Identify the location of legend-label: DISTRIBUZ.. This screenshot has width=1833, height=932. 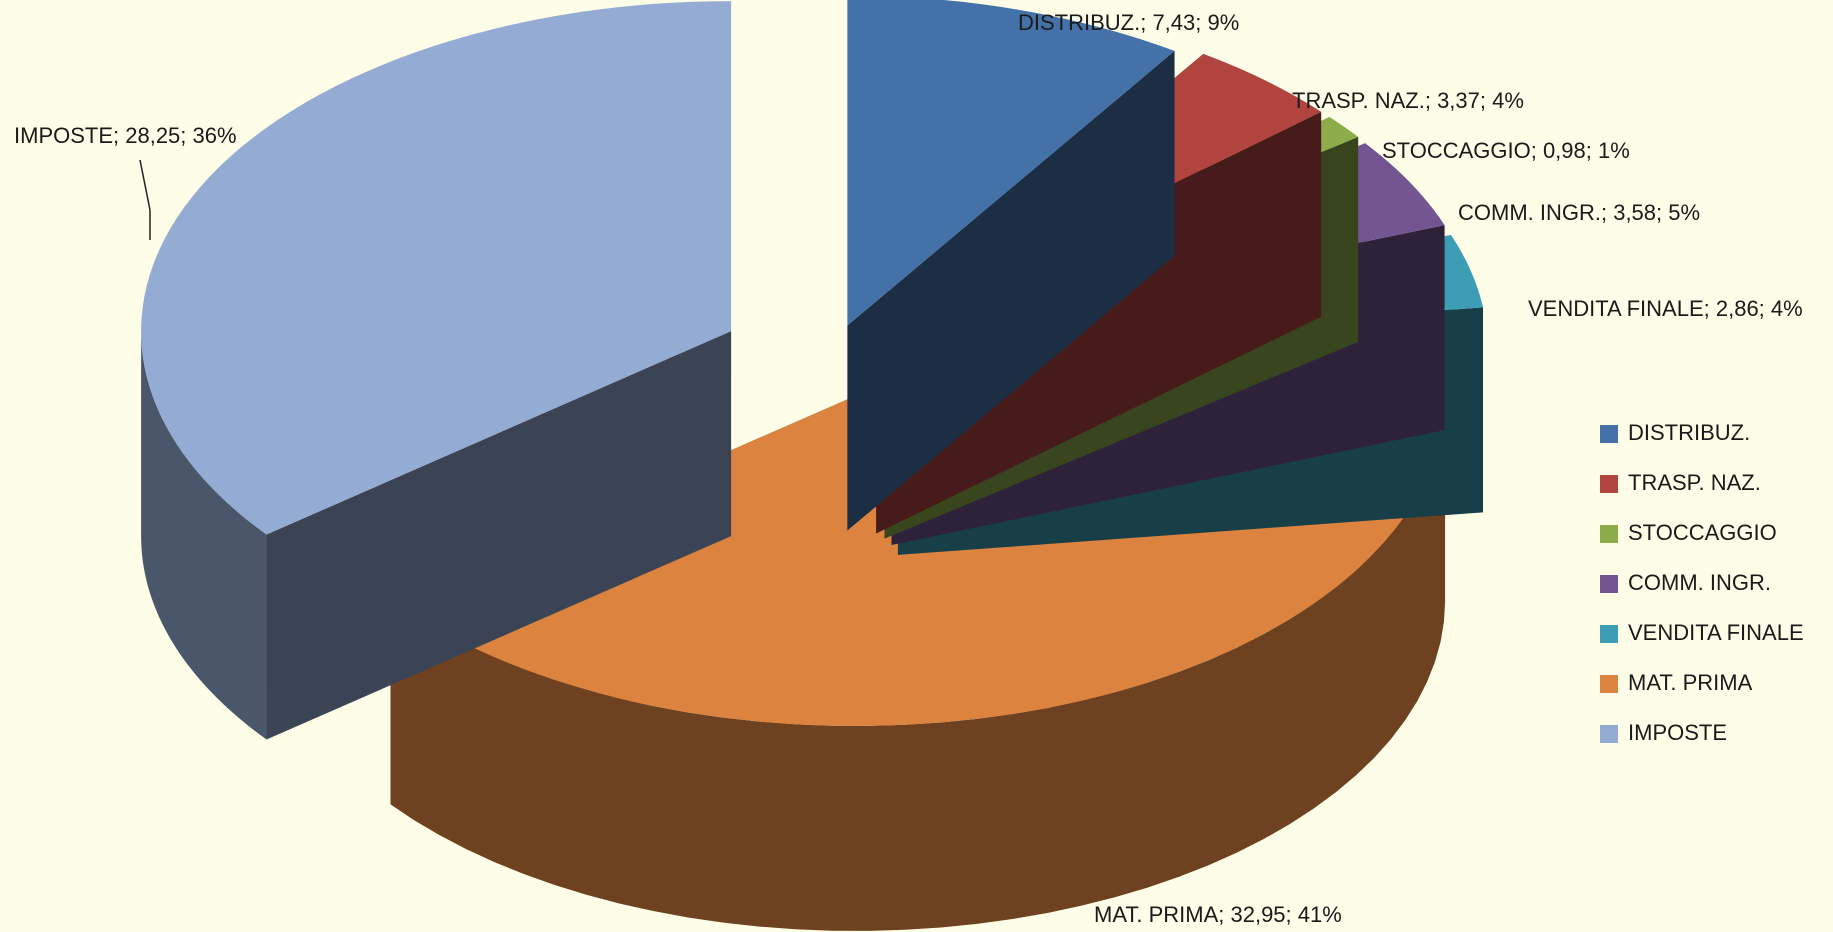
(1689, 432).